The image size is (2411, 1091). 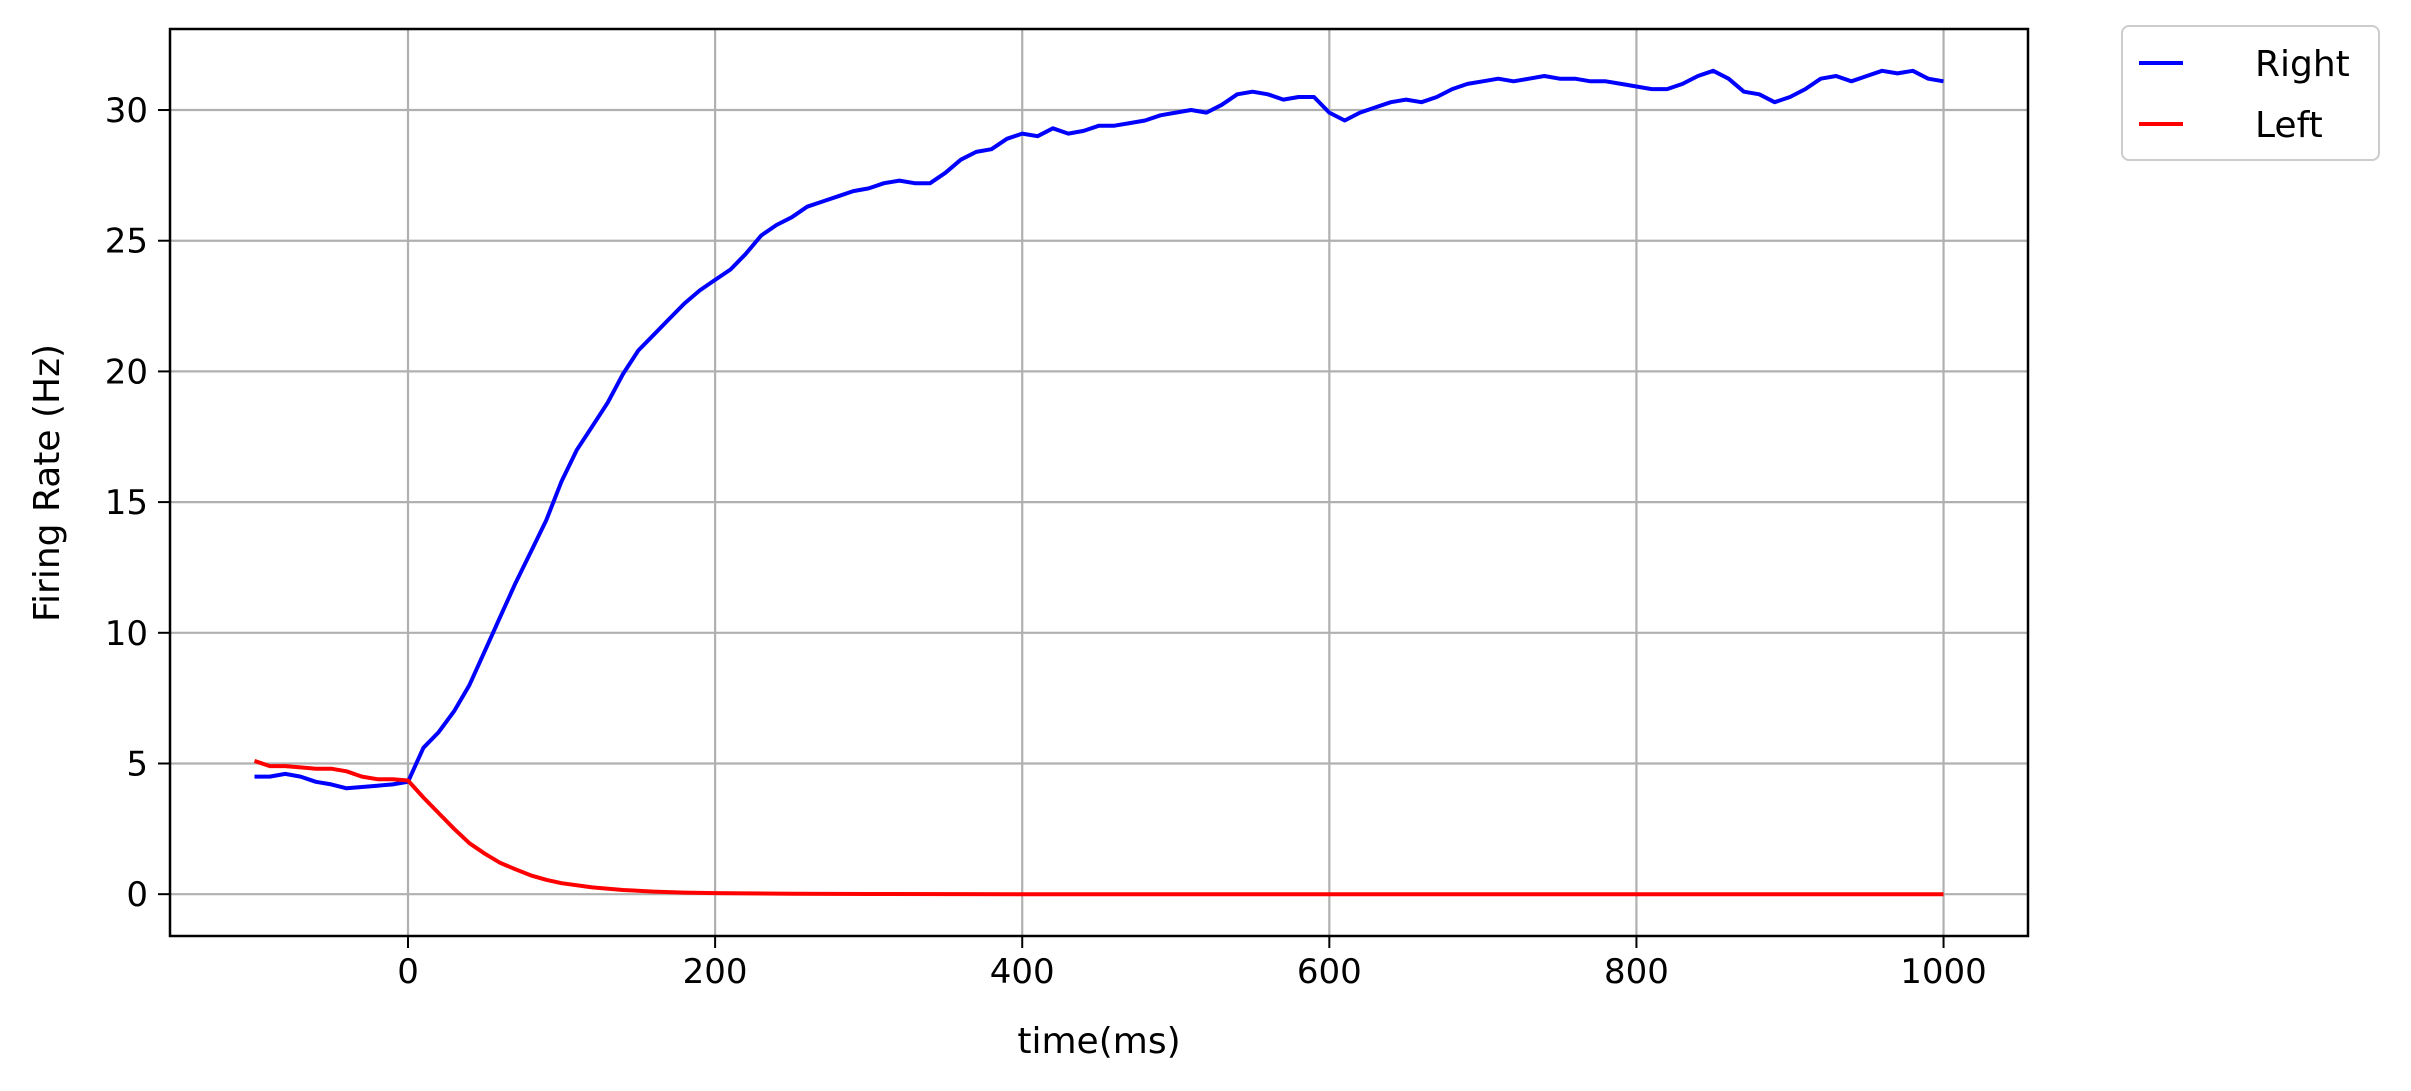 I want to click on legend-label-right: Right, so click(x=2302, y=64).